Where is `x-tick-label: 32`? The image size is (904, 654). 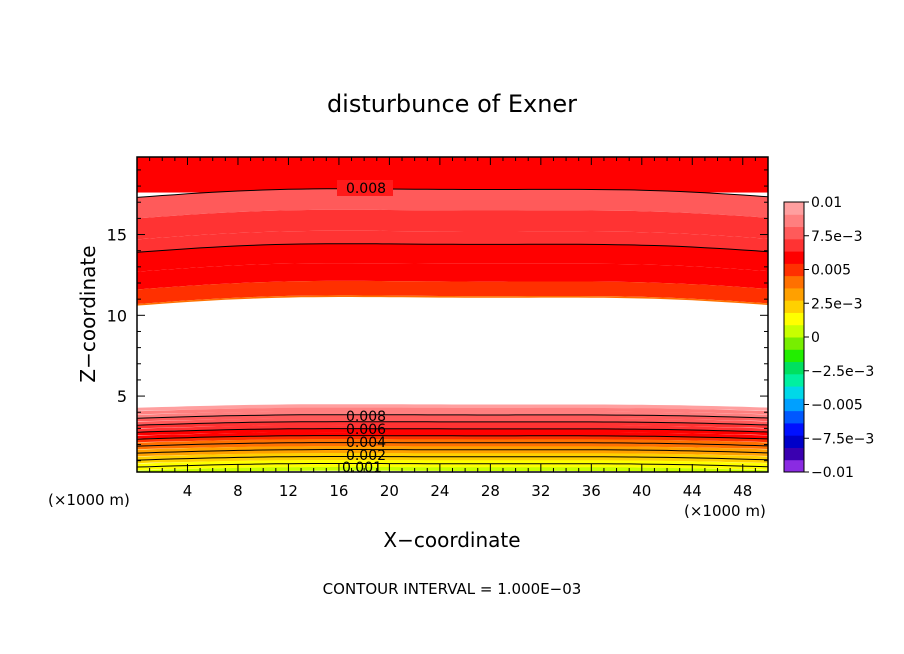 x-tick-label: 32 is located at coordinates (540, 491).